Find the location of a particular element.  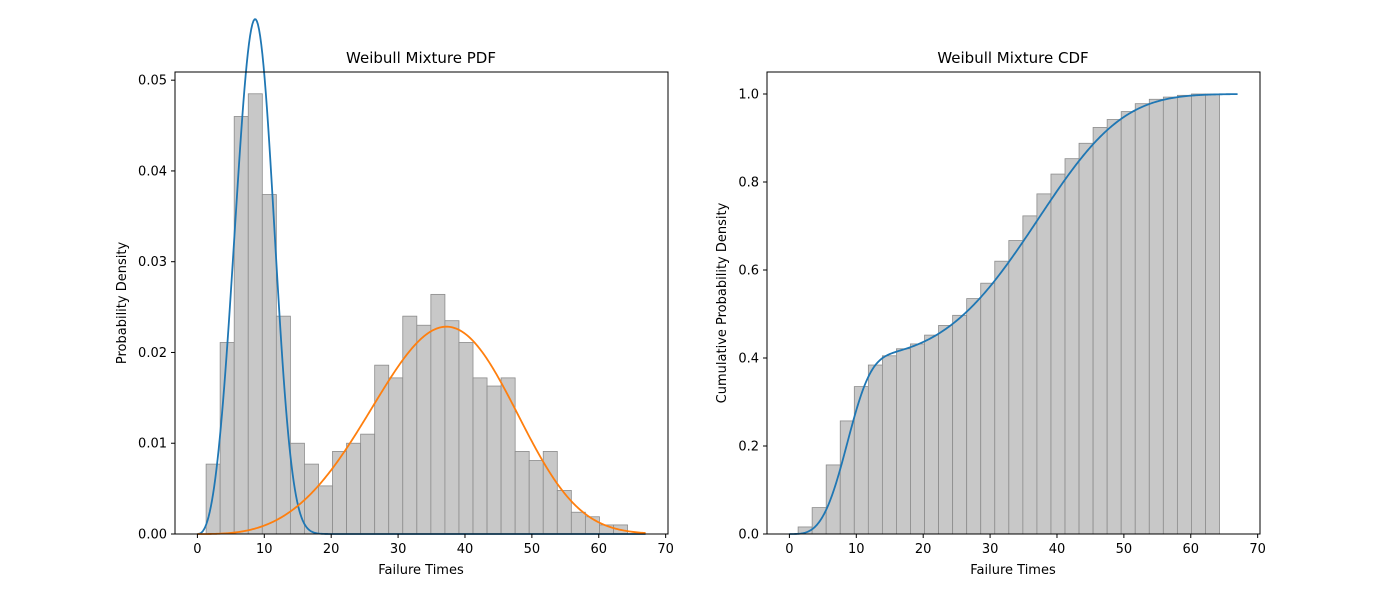

pdf-x-tick-label: 20 is located at coordinates (331, 549).